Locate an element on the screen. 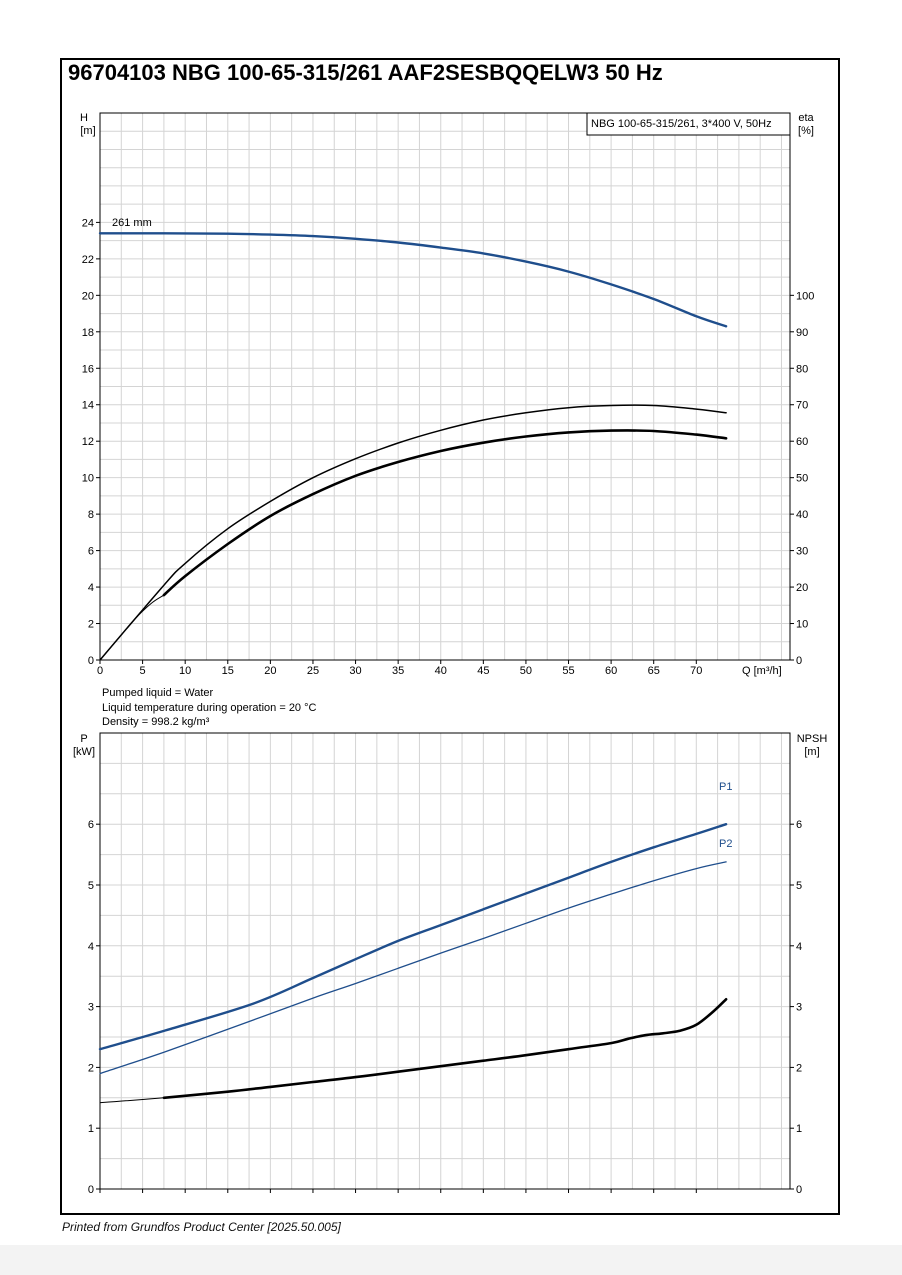  upper-y-tick-label: 8 is located at coordinates (91, 515).